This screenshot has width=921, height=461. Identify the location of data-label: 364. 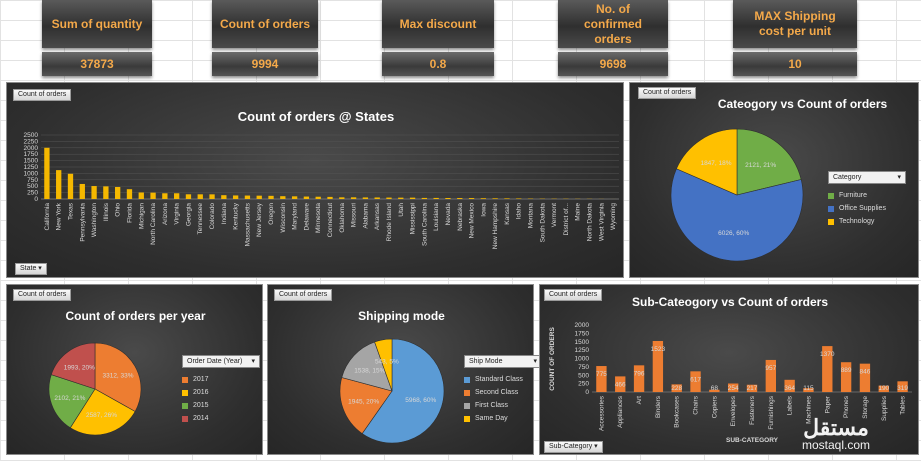
(789, 388).